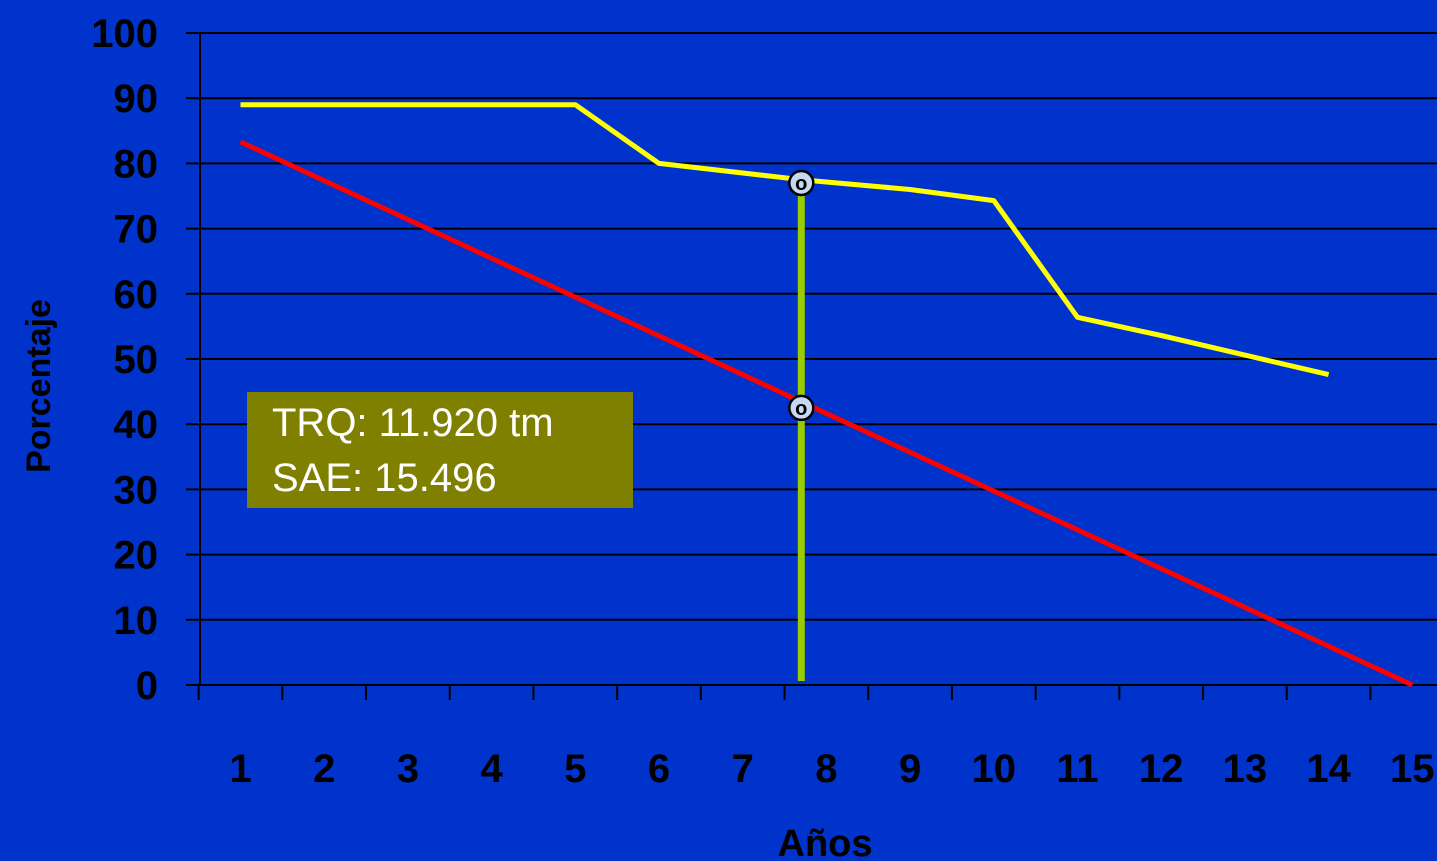 Image resolution: width=1437 pixels, height=861 pixels. I want to click on annotation-box: TRQ: 11.920 tm SAE: 15.496, so click(440, 450).